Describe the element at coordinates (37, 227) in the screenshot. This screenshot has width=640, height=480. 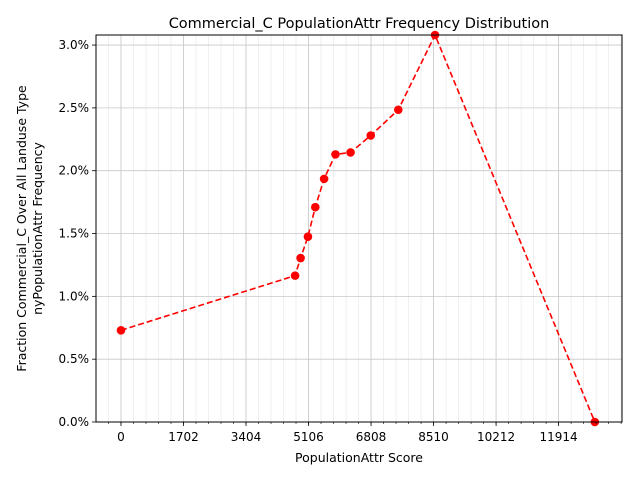
I see `y-axis-label-line-2: nyPopulationAttr Frequency` at that location.